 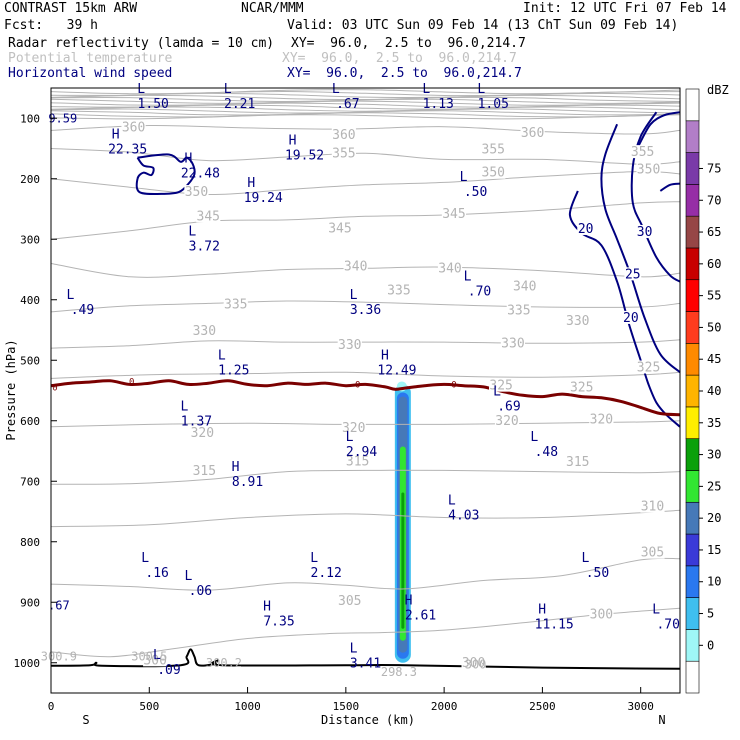 What do you see at coordinates (581, 387) in the screenshot?
I see `theta-label-325: 325` at bounding box center [581, 387].